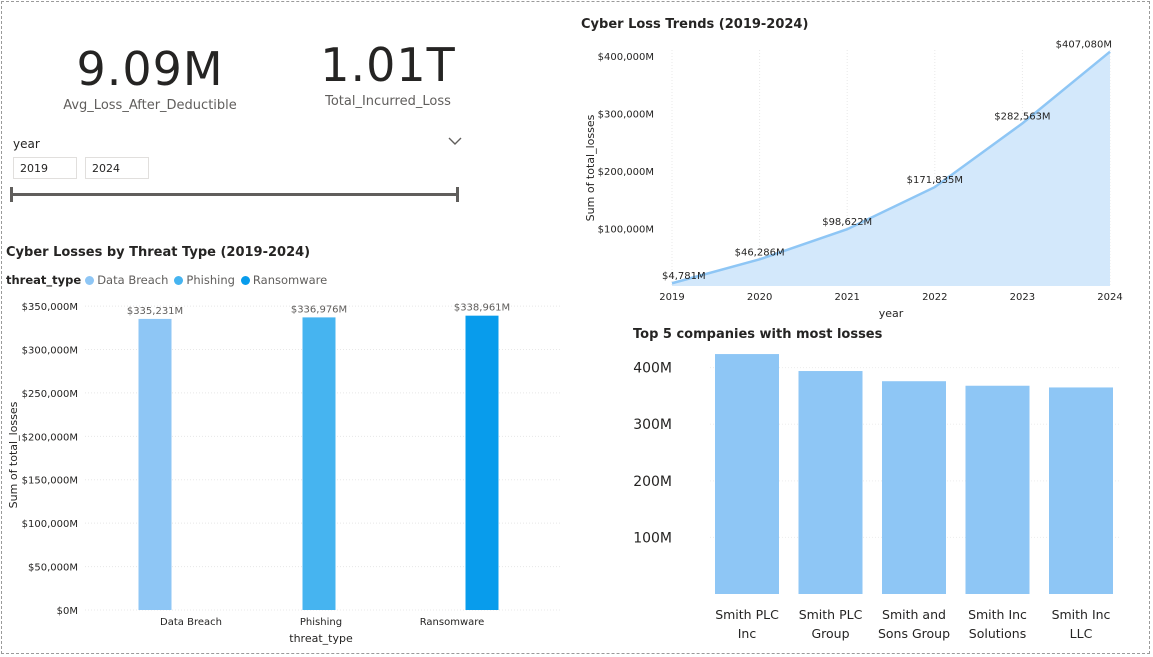 The width and height of the screenshot is (1153, 657). I want to click on kpi-value: 1.01T, so click(388, 65).